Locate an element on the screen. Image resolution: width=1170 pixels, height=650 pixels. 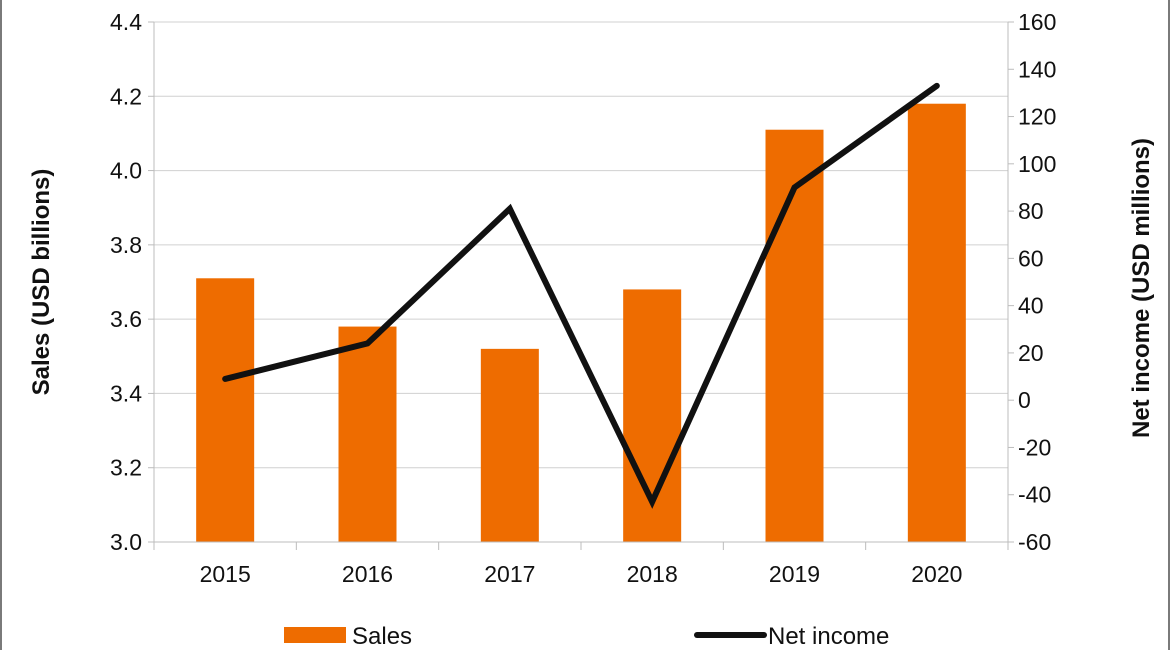
x-tick-label-2015: 2015 is located at coordinates (225, 574).